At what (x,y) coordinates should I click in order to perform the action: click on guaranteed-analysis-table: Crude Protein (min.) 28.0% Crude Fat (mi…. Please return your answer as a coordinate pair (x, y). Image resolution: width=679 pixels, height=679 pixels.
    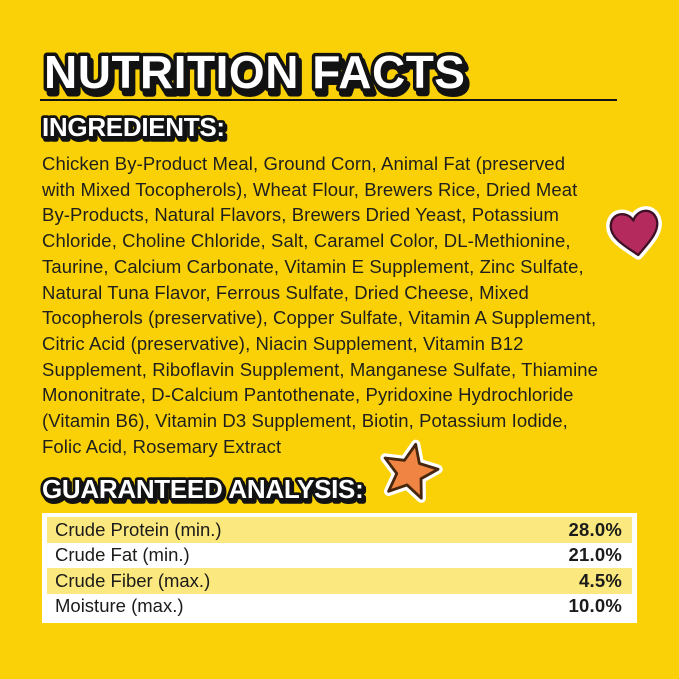
    Looking at the image, I should click on (339, 568).